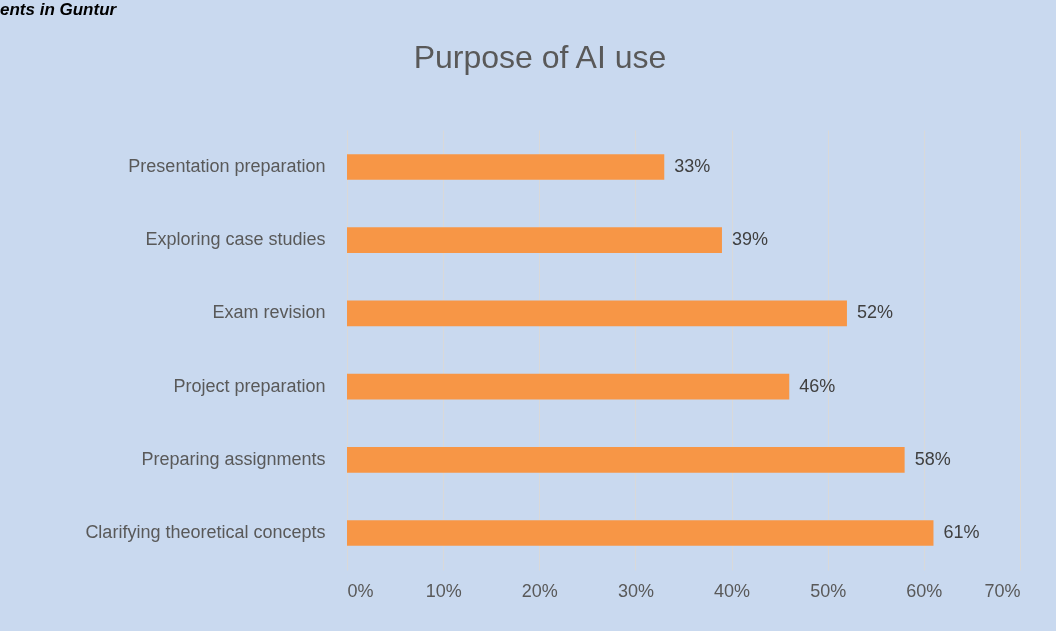 The image size is (1056, 631). I want to click on chart-title: Purpose of AI use, so click(540, 57).